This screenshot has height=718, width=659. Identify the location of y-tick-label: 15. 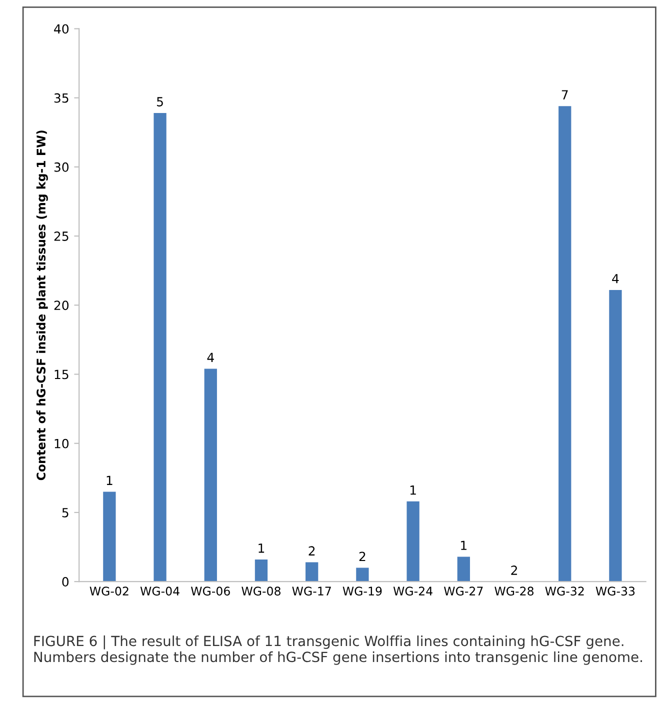
(61, 375).